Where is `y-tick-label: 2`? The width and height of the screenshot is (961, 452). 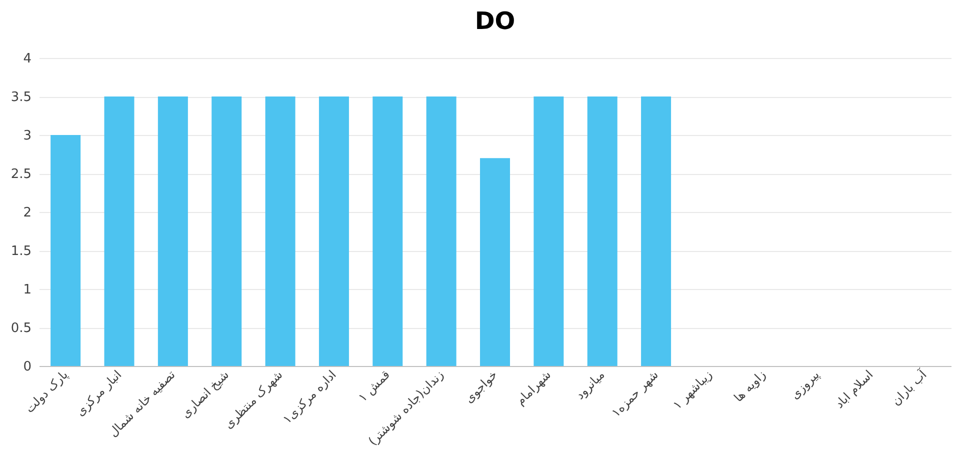 y-tick-label: 2 is located at coordinates (27, 213).